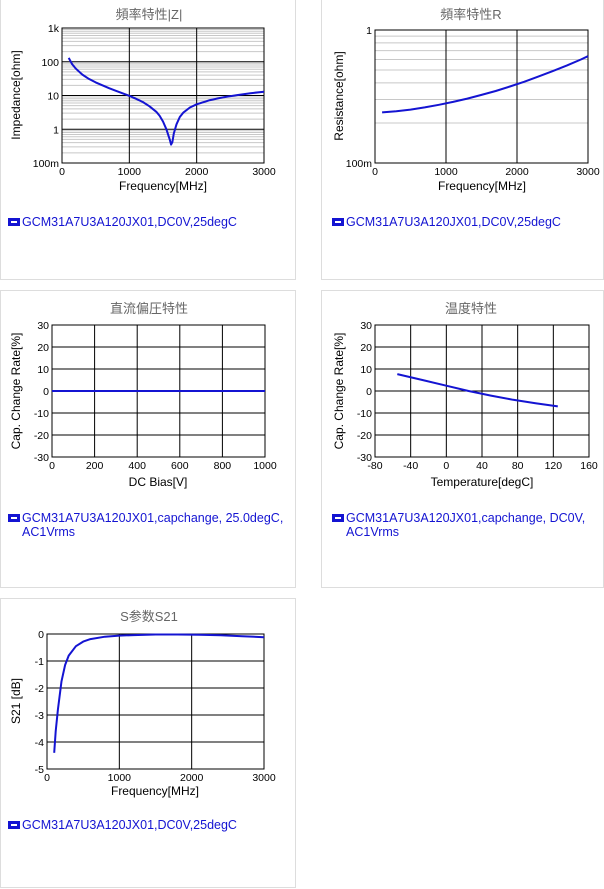 The width and height of the screenshot is (604, 889). I want to click on y-axis-label: Resistance[ohm], so click(339, 95).